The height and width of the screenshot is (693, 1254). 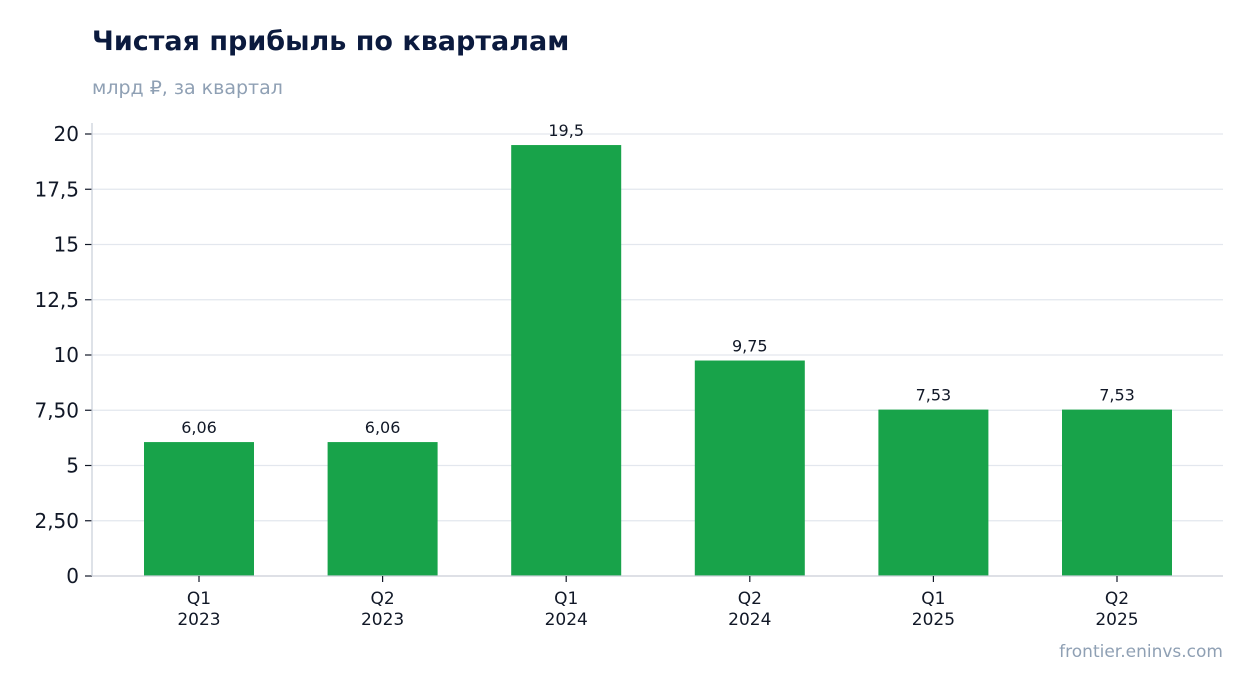 I want to click on source-label: frontier.eninvs.com, so click(x=1141, y=652).